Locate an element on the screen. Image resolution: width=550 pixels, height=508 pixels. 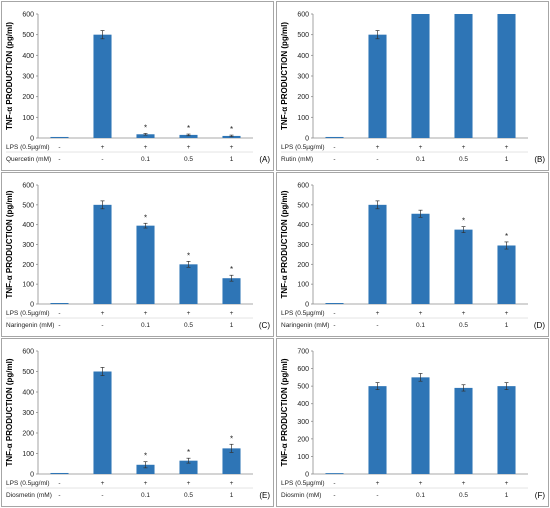
treatment-row-label: Diosmin (mM) is located at coordinates (301, 495).